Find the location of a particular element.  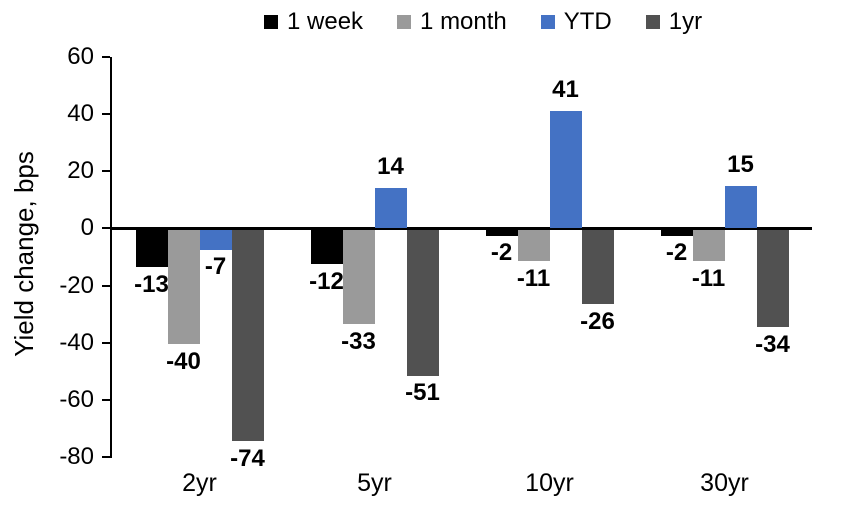

y-tick-label: -60 is located at coordinates (76, 399).